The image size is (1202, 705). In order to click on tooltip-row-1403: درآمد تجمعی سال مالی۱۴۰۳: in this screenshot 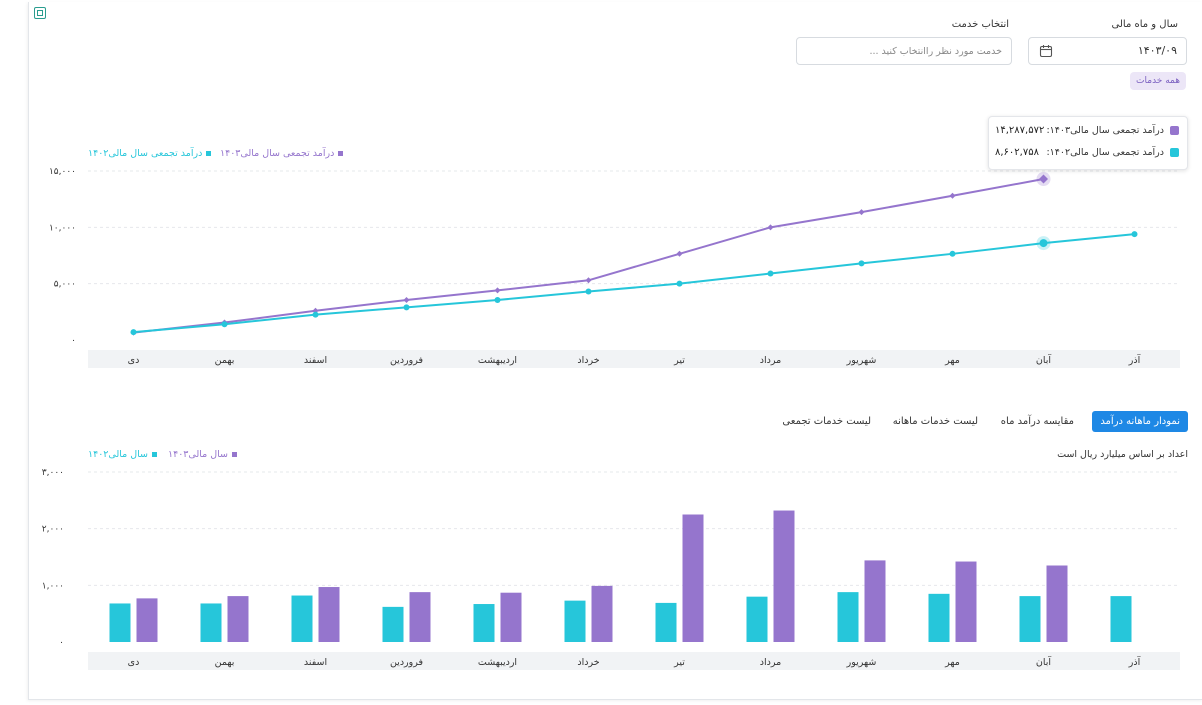, I will do `click(1112, 130)`.